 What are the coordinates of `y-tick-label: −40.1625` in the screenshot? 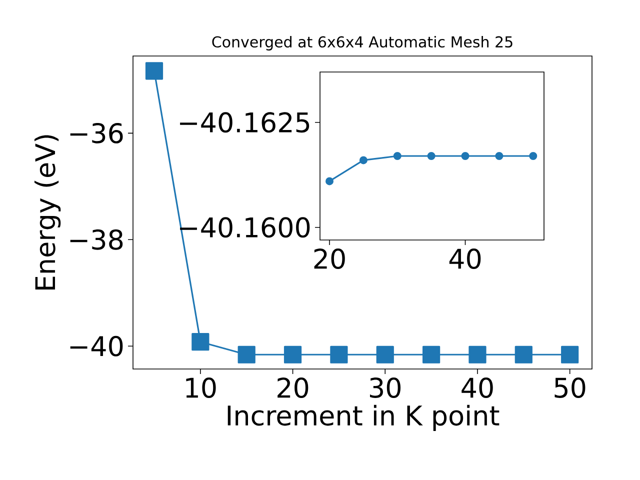 It's located at (245, 122).